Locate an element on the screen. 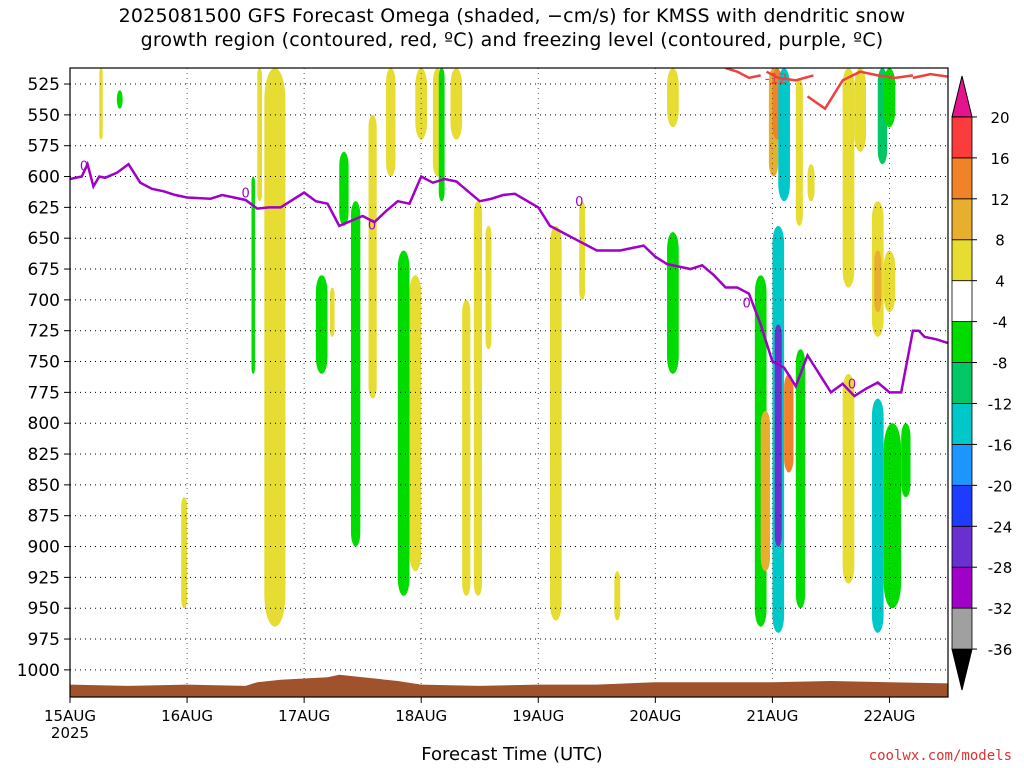 Image resolution: width=1024 pixels, height=768 pixels. y-tick-label: 575 is located at coordinates (44, 147).